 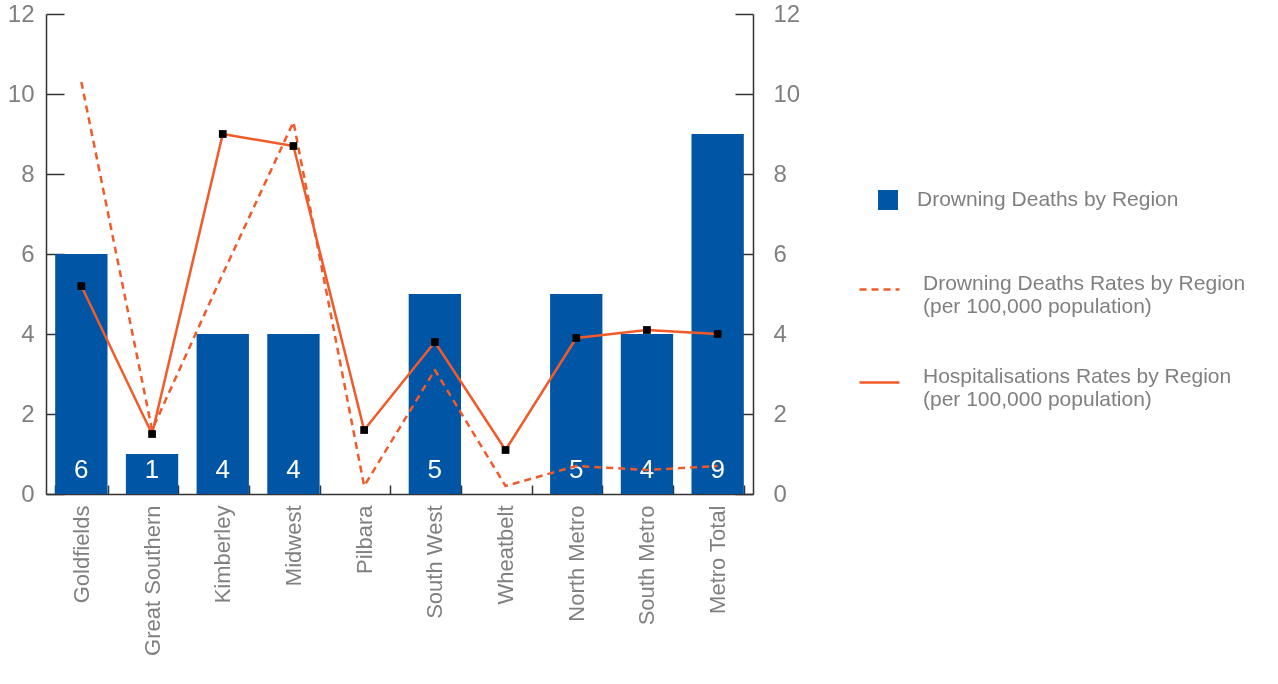 I want to click on data-label: 5, so click(x=435, y=469).